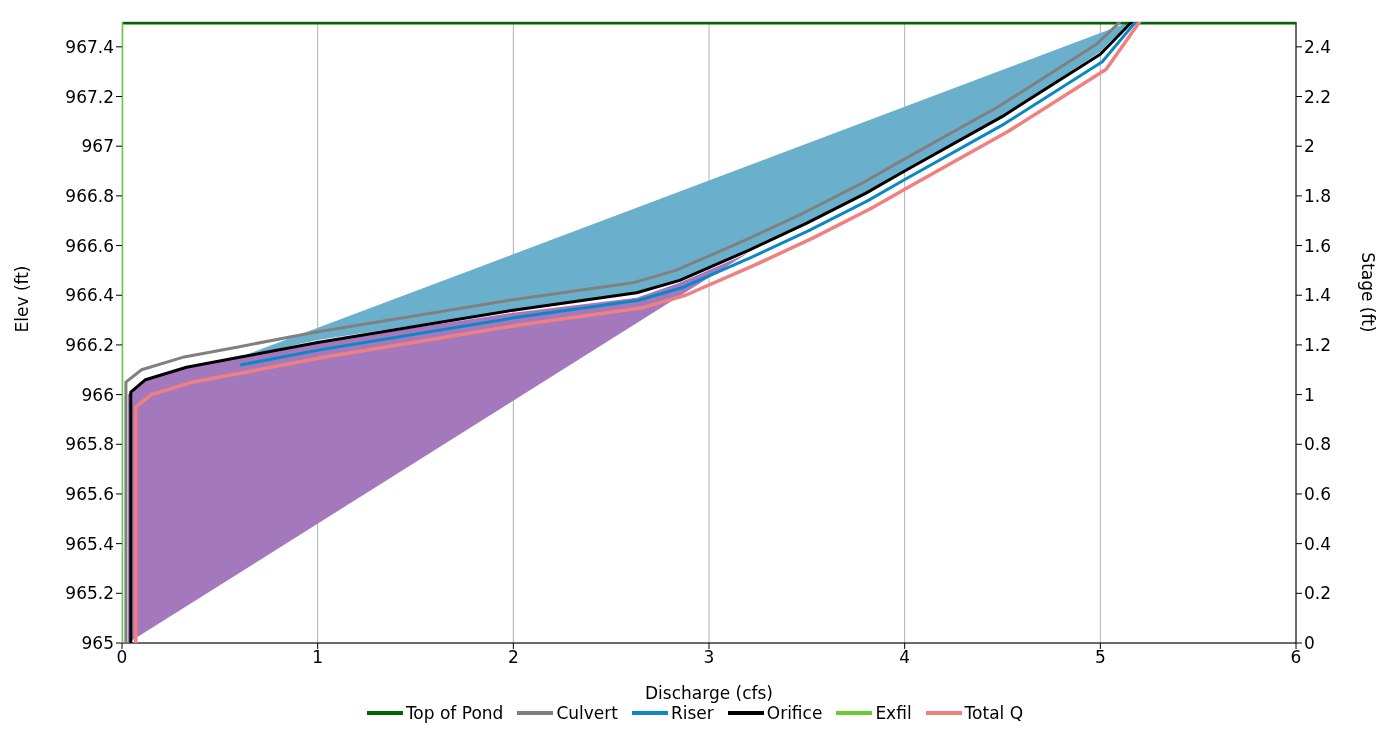 The height and width of the screenshot is (739, 1400). I want to click on legend-label: Riser, so click(692, 713).